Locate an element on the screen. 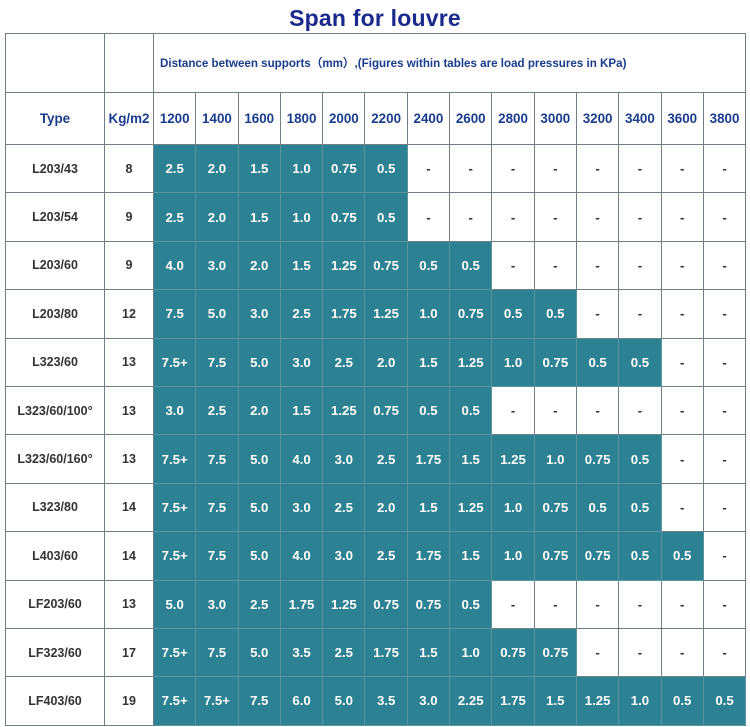 This screenshot has height=727, width=750. distance-header-2800: 2800 is located at coordinates (513, 118).